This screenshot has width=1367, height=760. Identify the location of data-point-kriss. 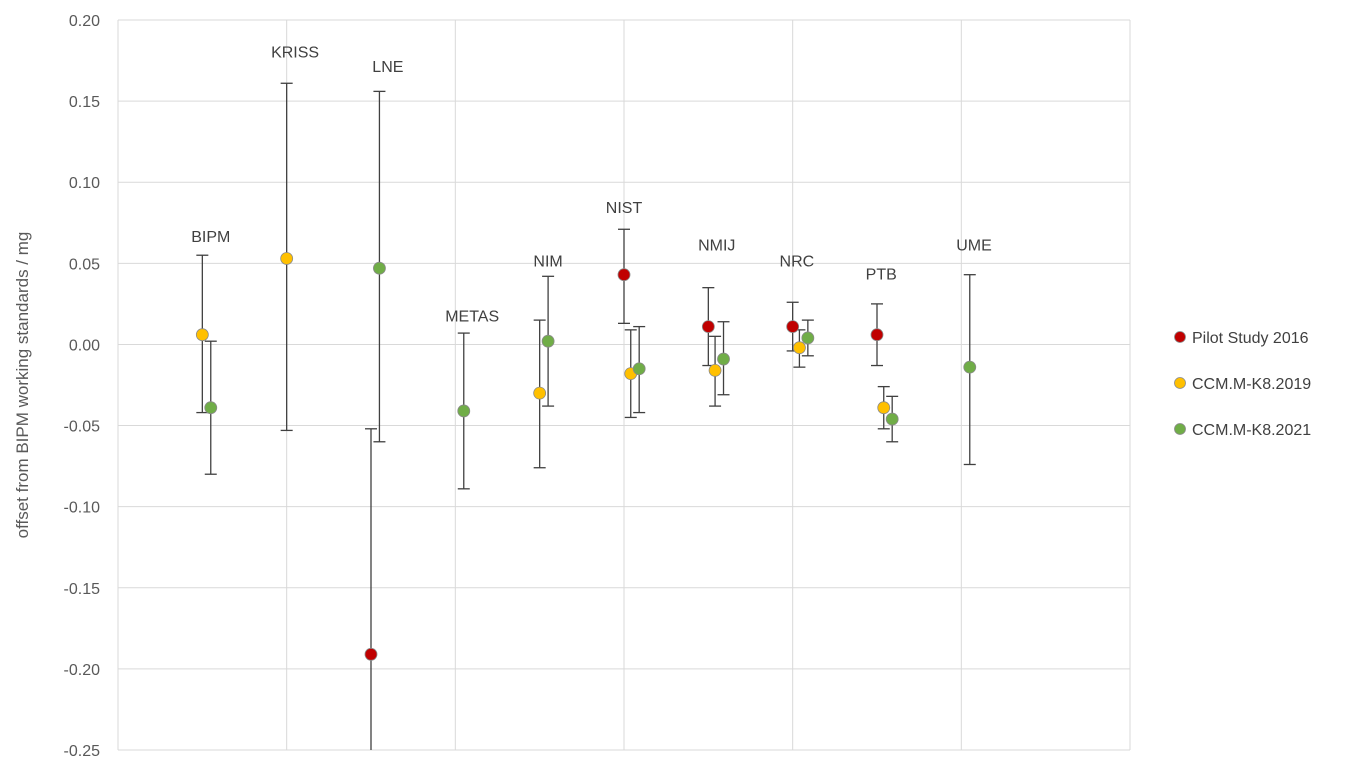
(287, 258).